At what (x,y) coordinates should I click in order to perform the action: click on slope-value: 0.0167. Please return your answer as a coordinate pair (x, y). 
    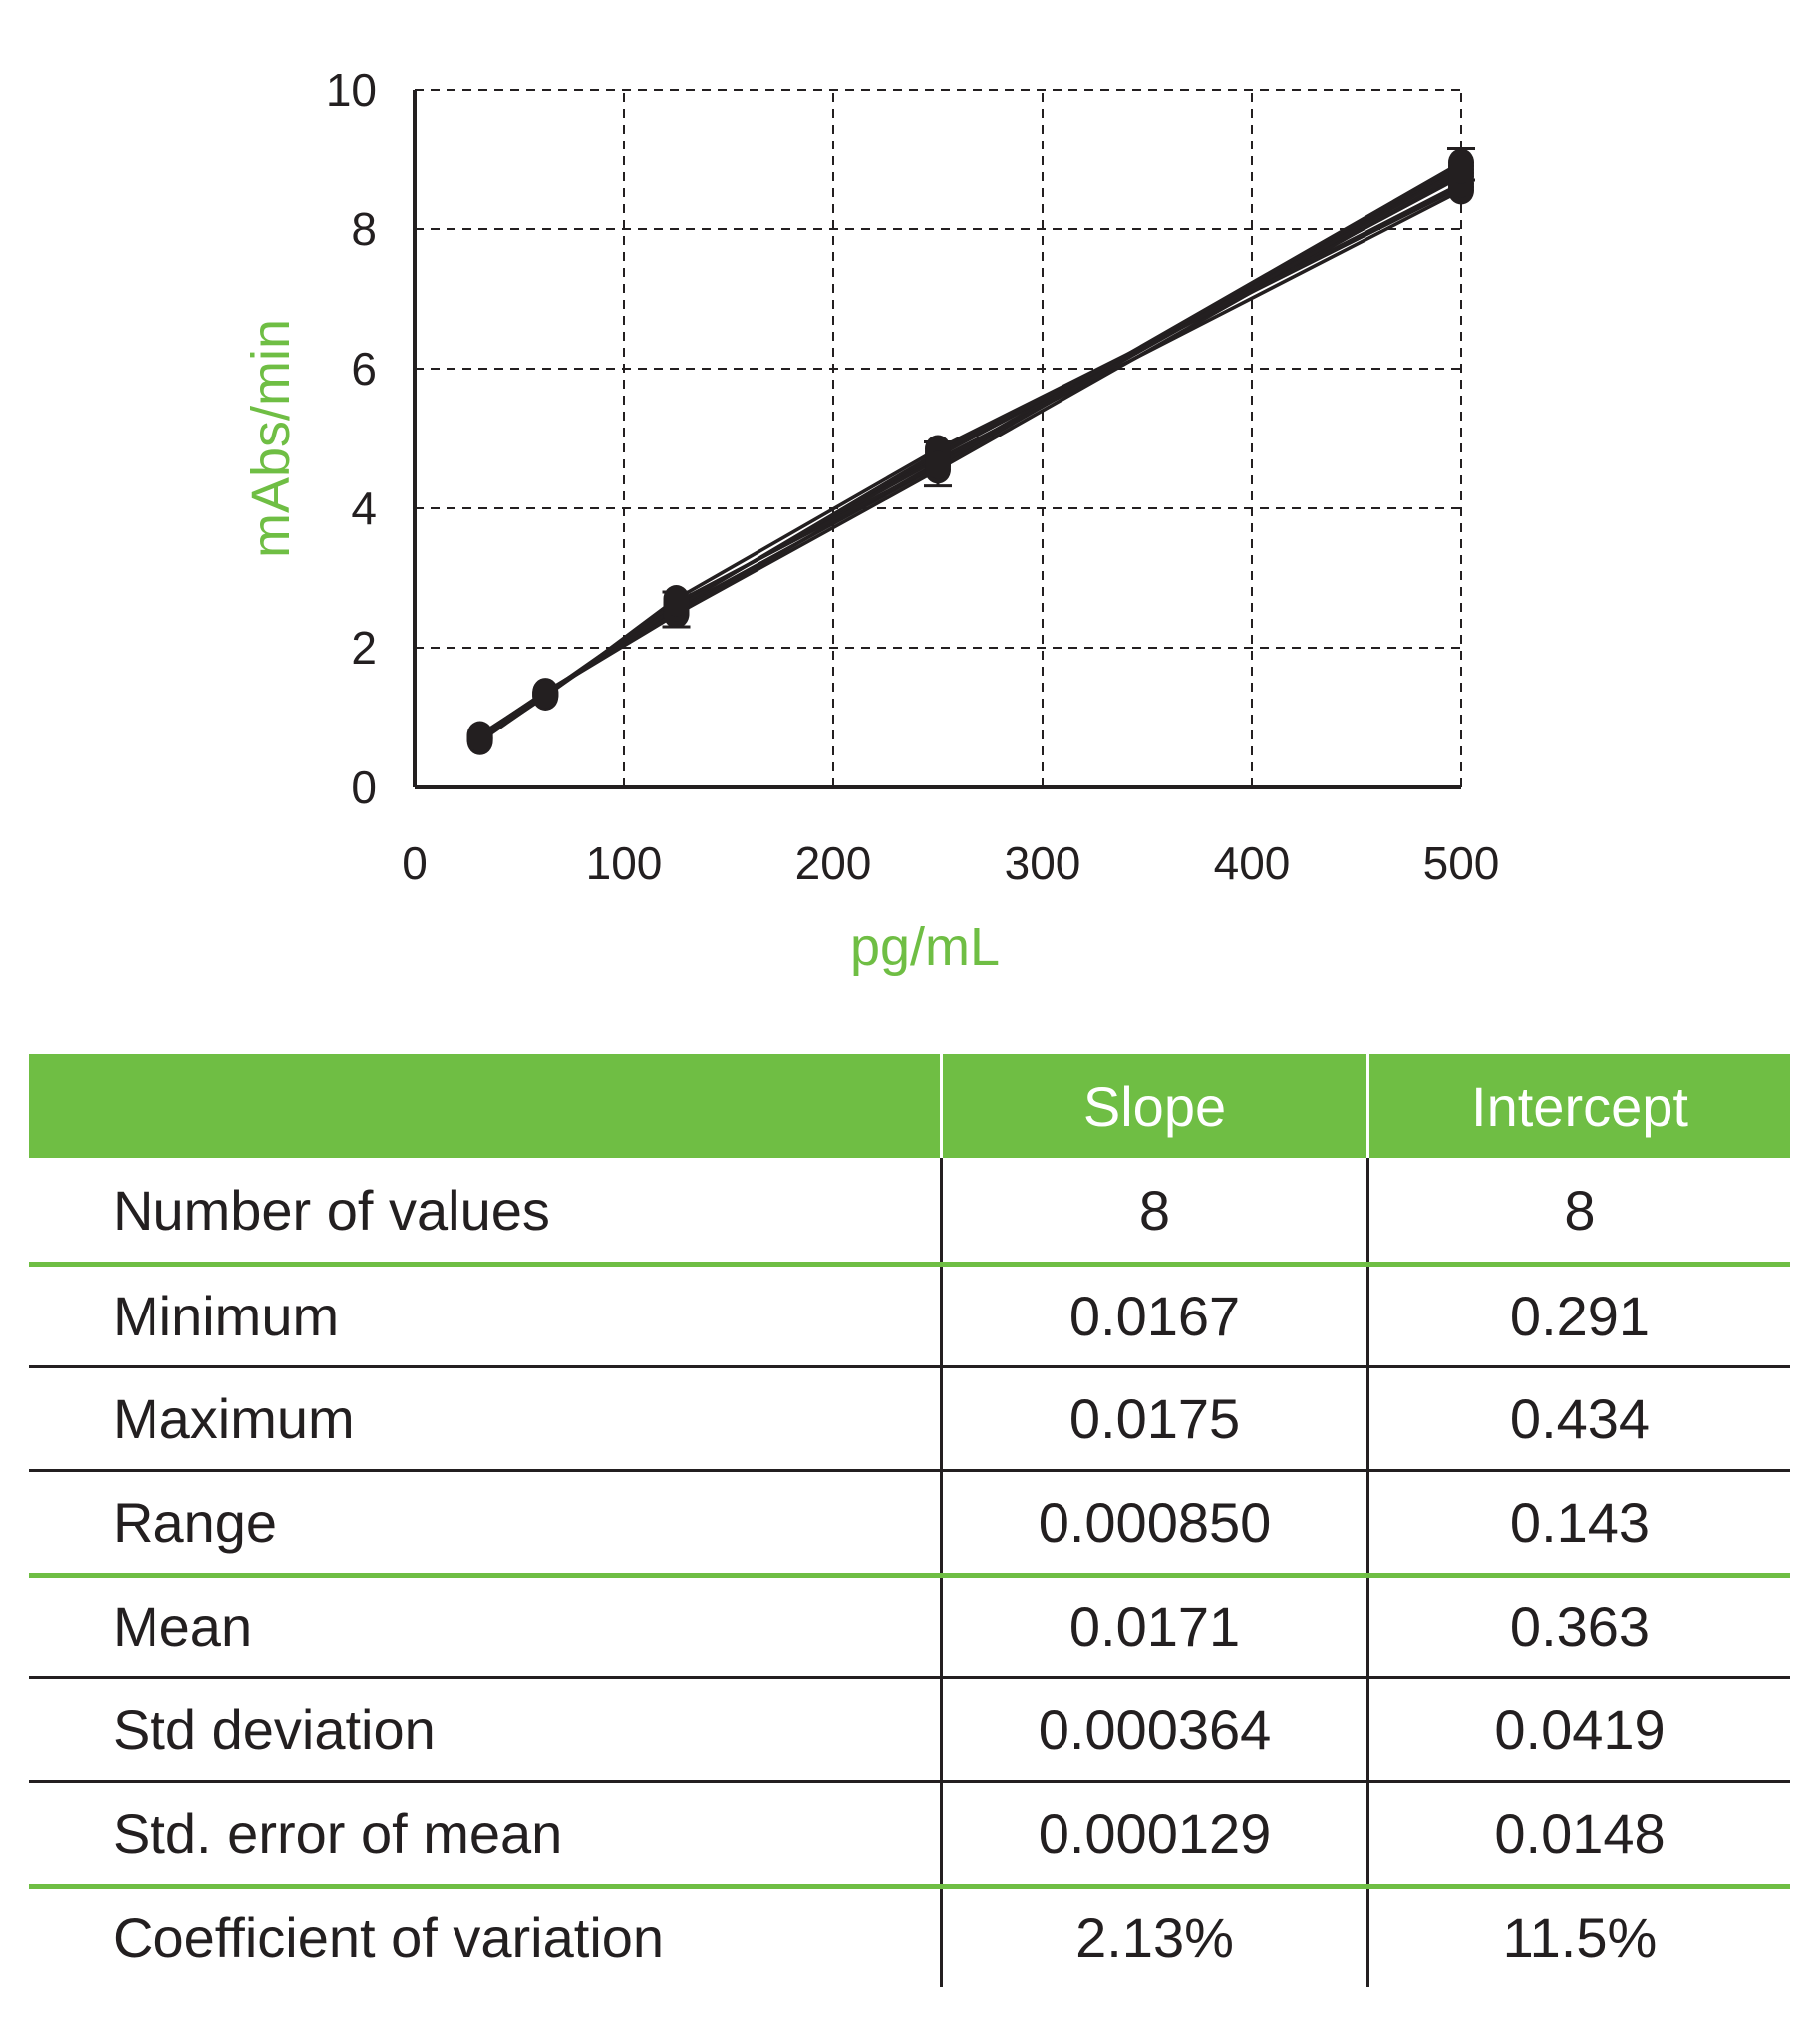
    Looking at the image, I should click on (1153, 1316).